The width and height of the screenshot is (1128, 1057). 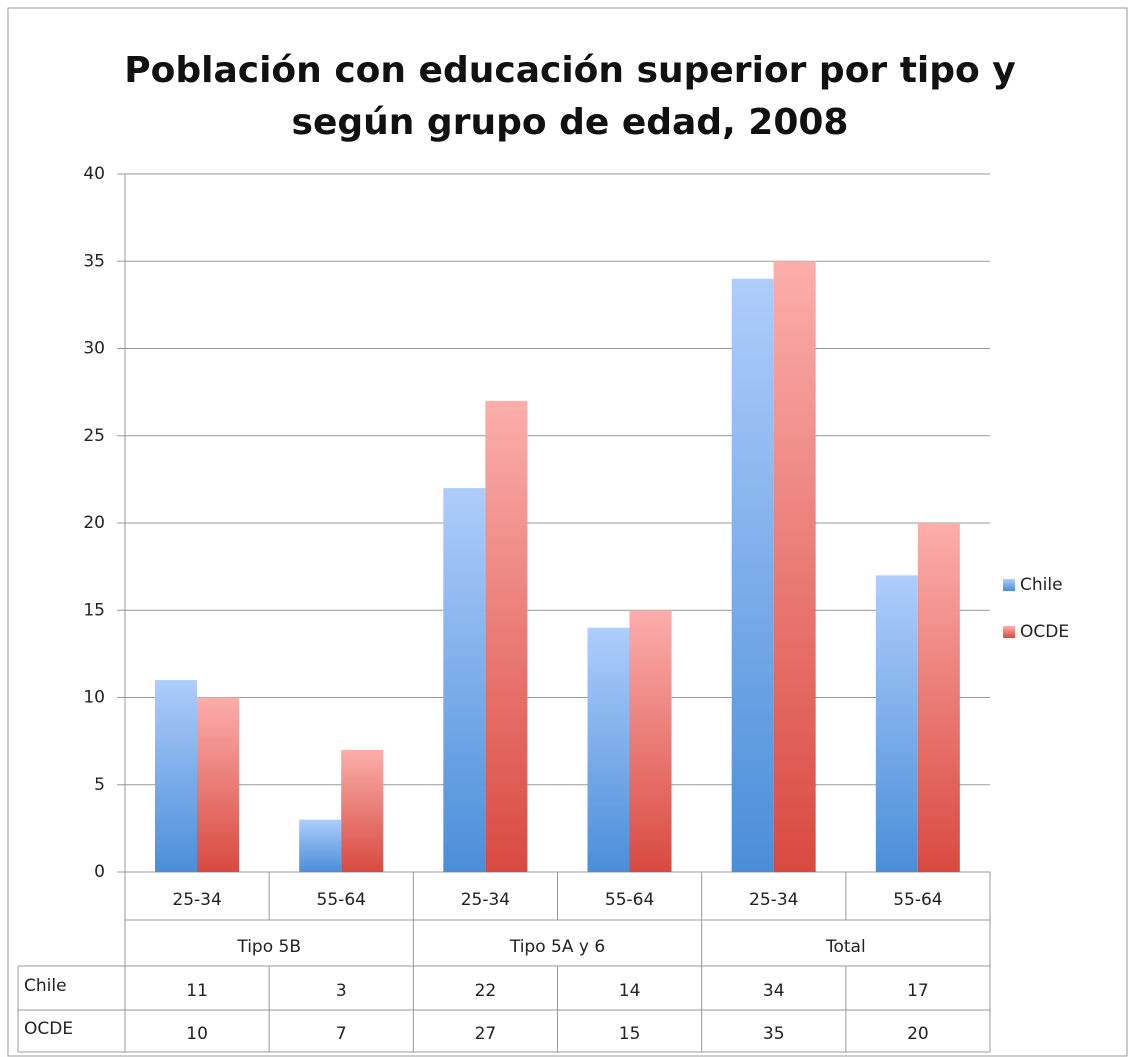 What do you see at coordinates (845, 947) in the screenshot?
I see `group-label: Total` at bounding box center [845, 947].